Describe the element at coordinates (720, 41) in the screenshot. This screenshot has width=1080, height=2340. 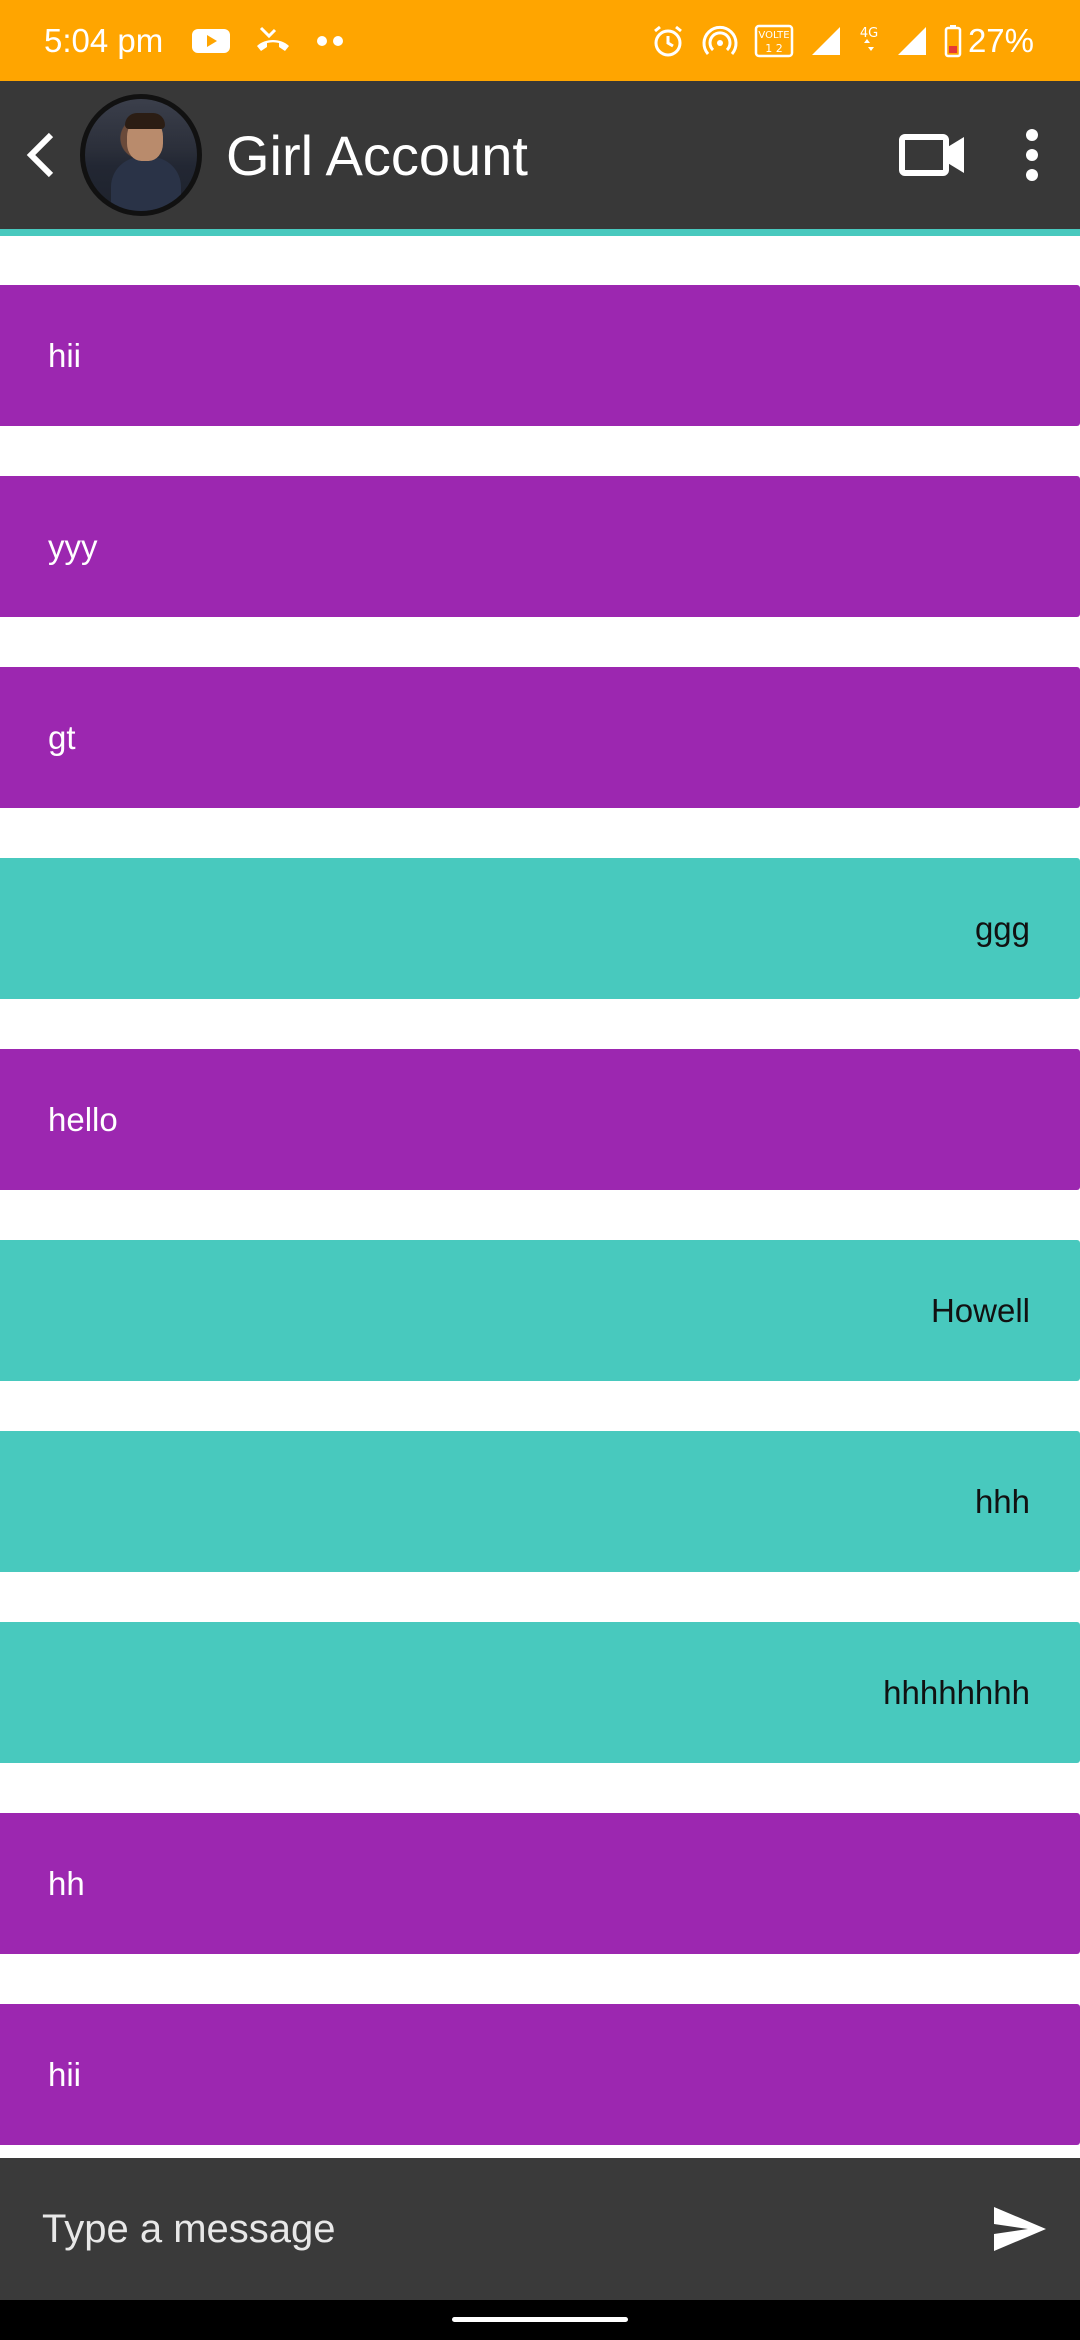
I see `hotspot-icon` at that location.